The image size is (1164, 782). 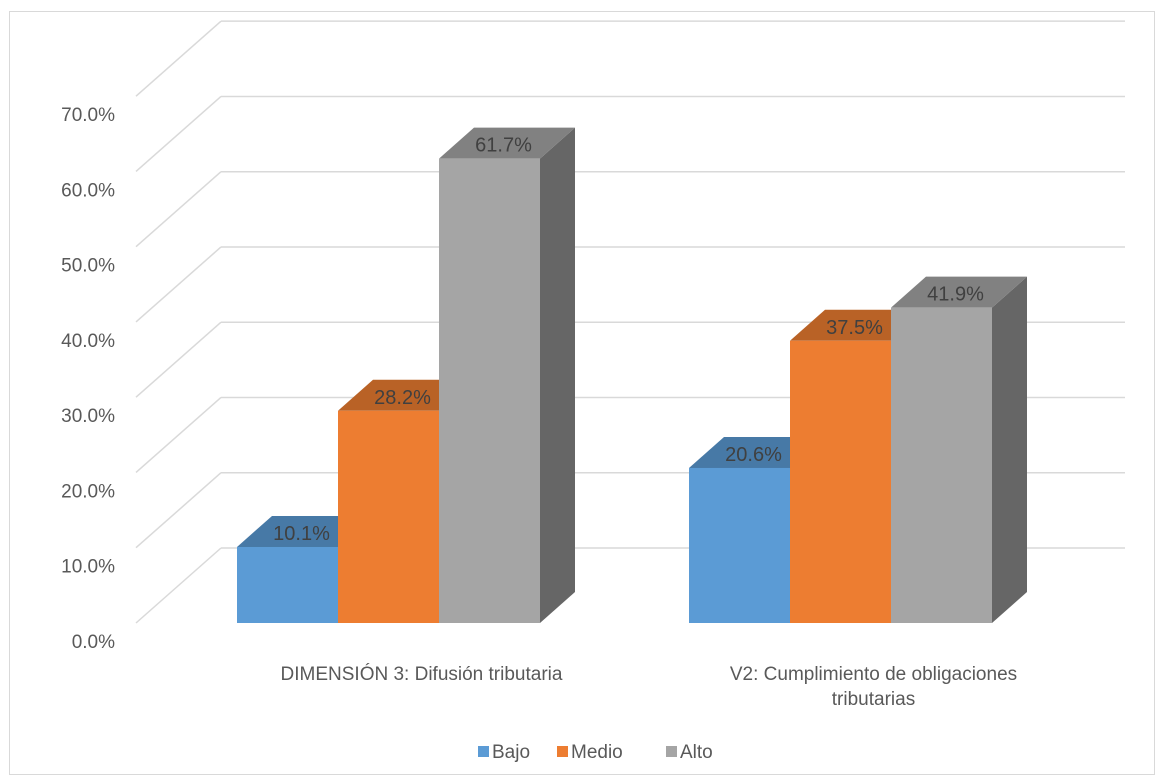 What do you see at coordinates (93, 642) in the screenshot?
I see `y-tick-label: 0.0%` at bounding box center [93, 642].